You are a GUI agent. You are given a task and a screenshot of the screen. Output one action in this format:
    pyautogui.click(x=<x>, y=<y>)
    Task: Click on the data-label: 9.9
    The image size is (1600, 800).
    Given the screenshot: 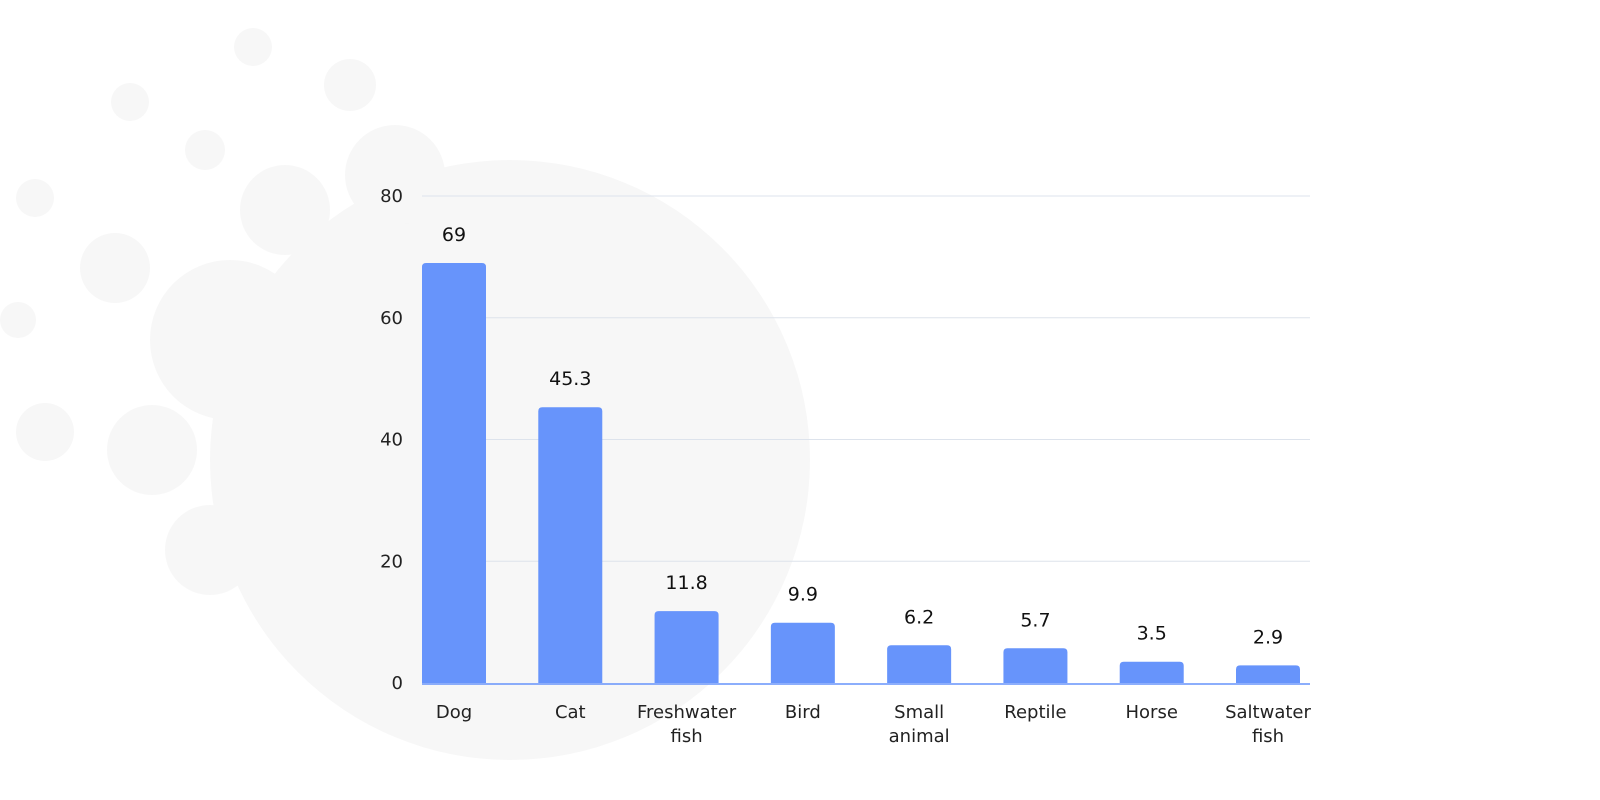 What is the action you would take?
    pyautogui.click(x=803, y=595)
    